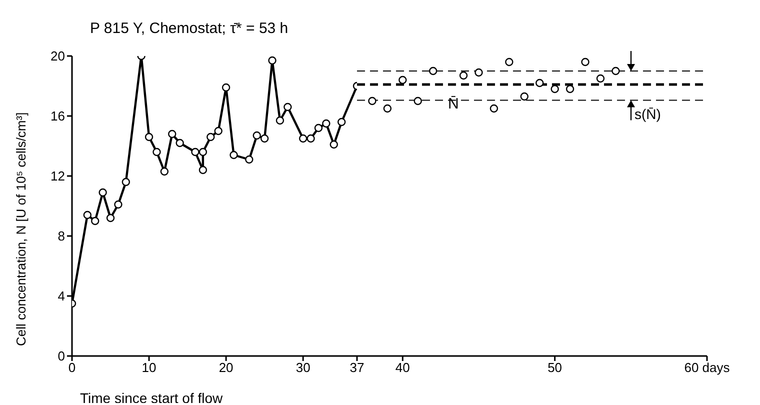  I want to click on chart-title: P 815 Y, Chemostat; τ̄* = 53 h, so click(189, 28).